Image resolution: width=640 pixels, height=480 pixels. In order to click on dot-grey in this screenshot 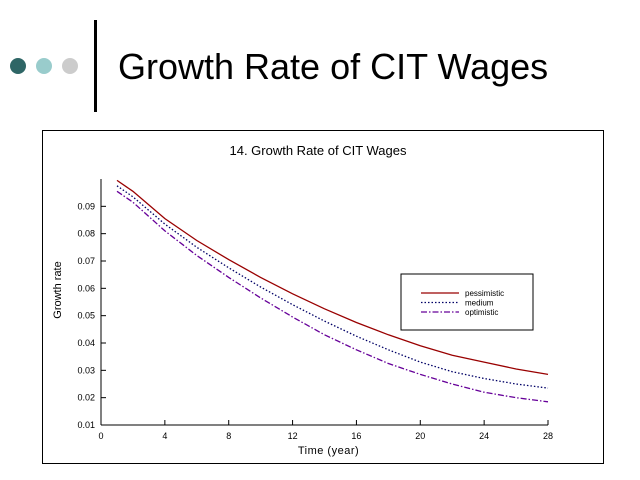, I will do `click(70, 66)`.